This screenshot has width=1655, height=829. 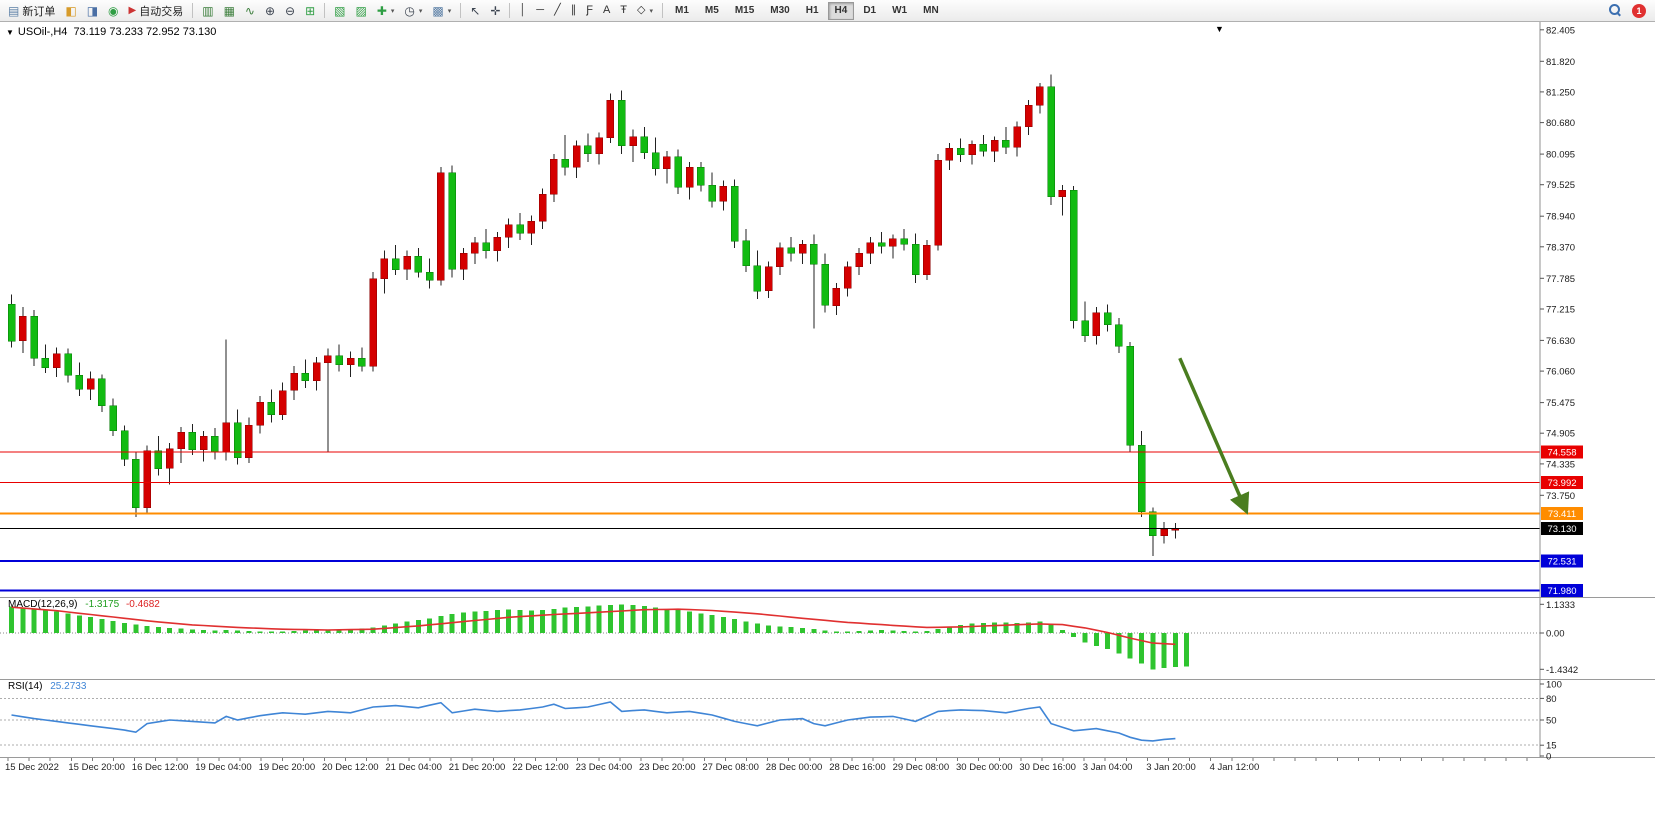 I want to click on timeframe-m30-button: M30, so click(x=779, y=11).